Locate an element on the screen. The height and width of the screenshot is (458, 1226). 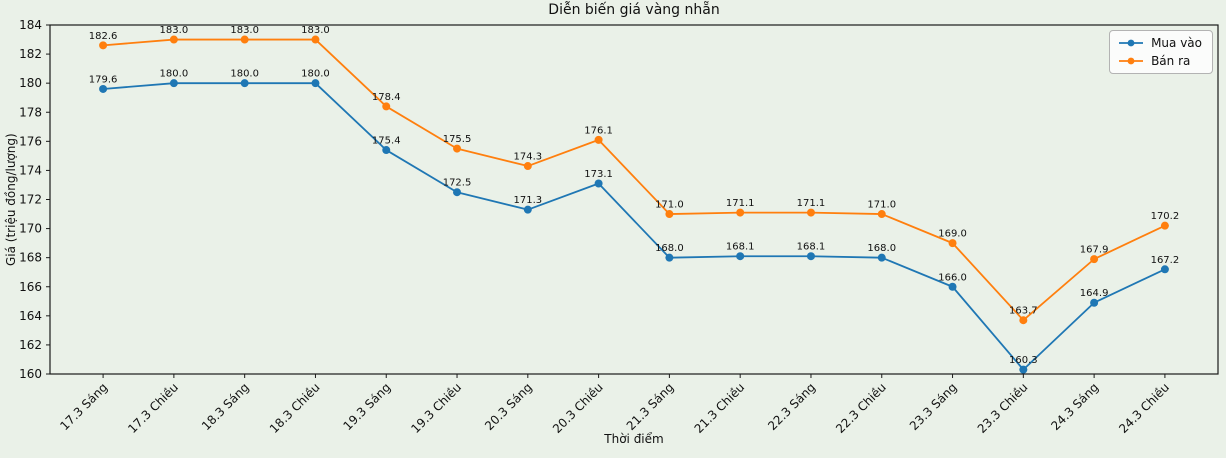
x-tick-label: 24.3 Sáng is located at coordinates (1074, 406).